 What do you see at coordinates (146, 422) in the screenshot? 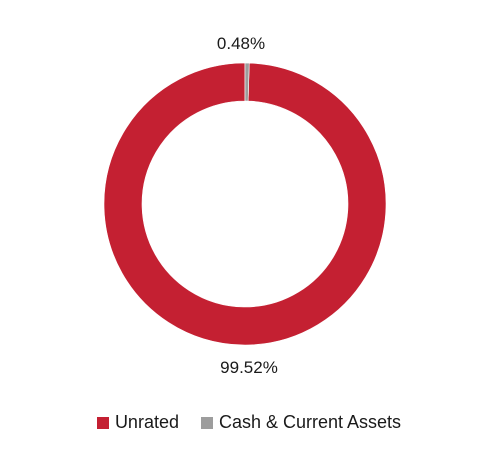
I see `legend-label-unrated: Unrated` at bounding box center [146, 422].